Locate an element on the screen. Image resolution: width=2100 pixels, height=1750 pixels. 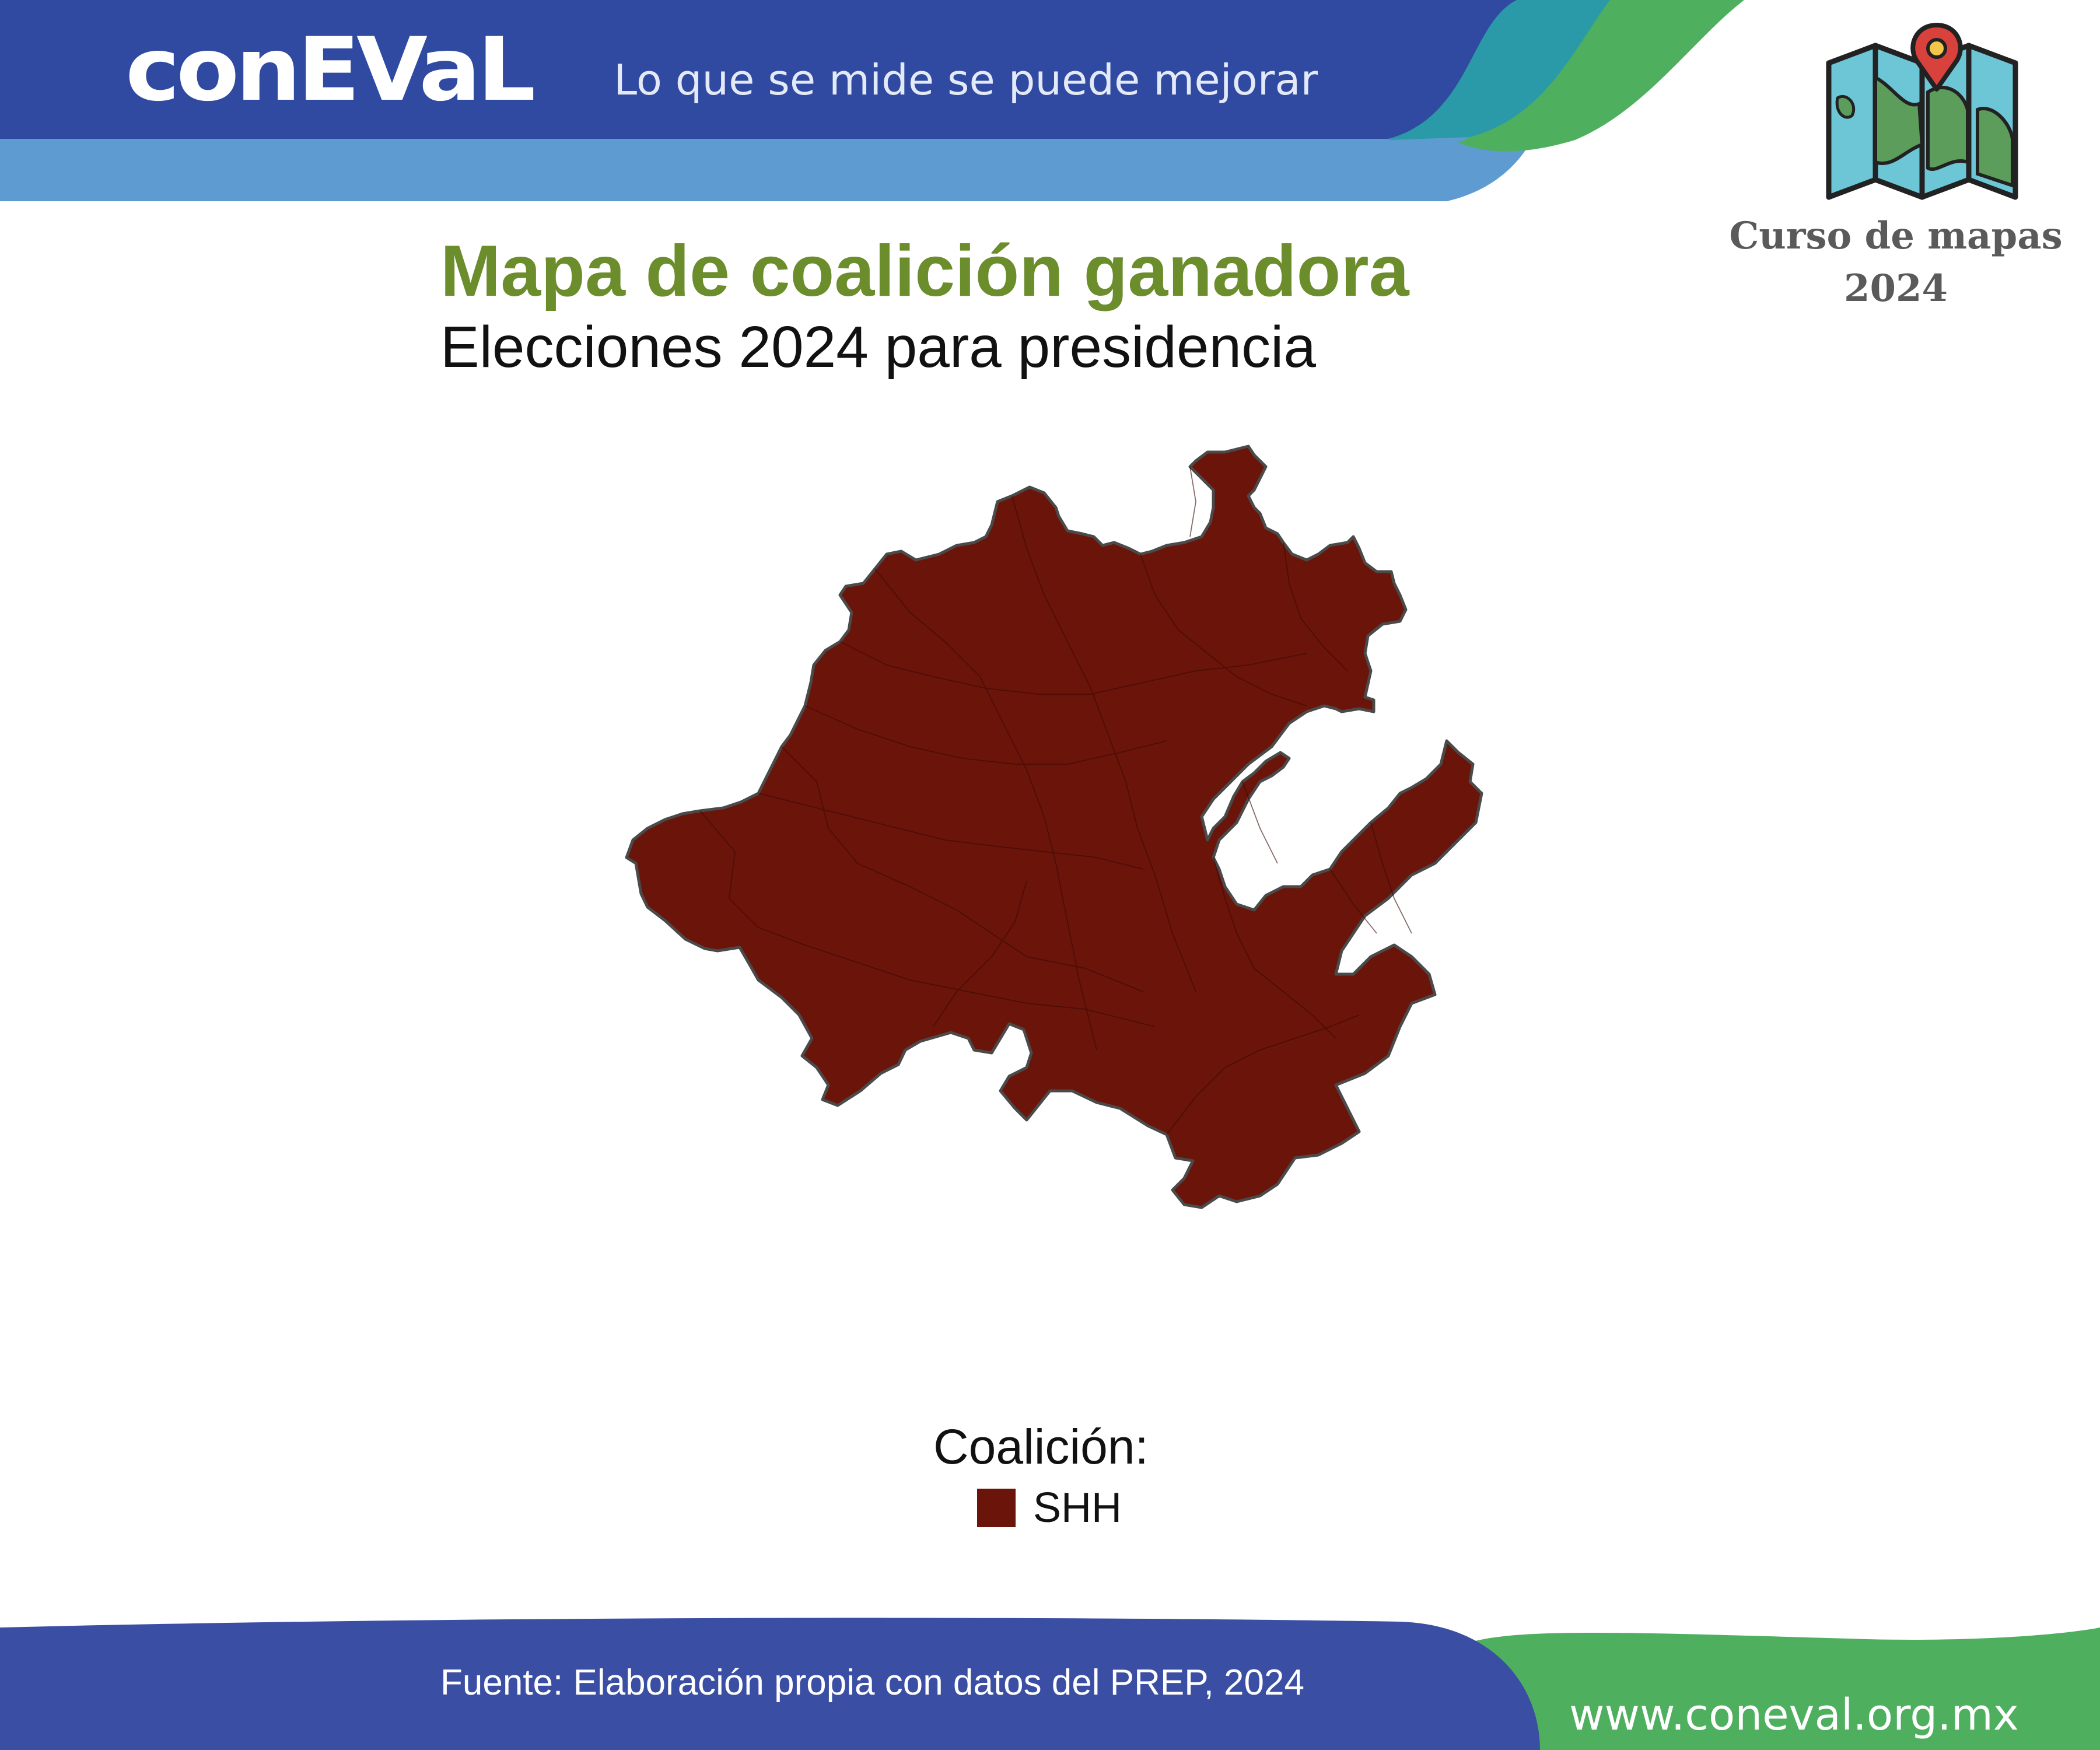
folded-map-pin-icon is located at coordinates (1922, 111).